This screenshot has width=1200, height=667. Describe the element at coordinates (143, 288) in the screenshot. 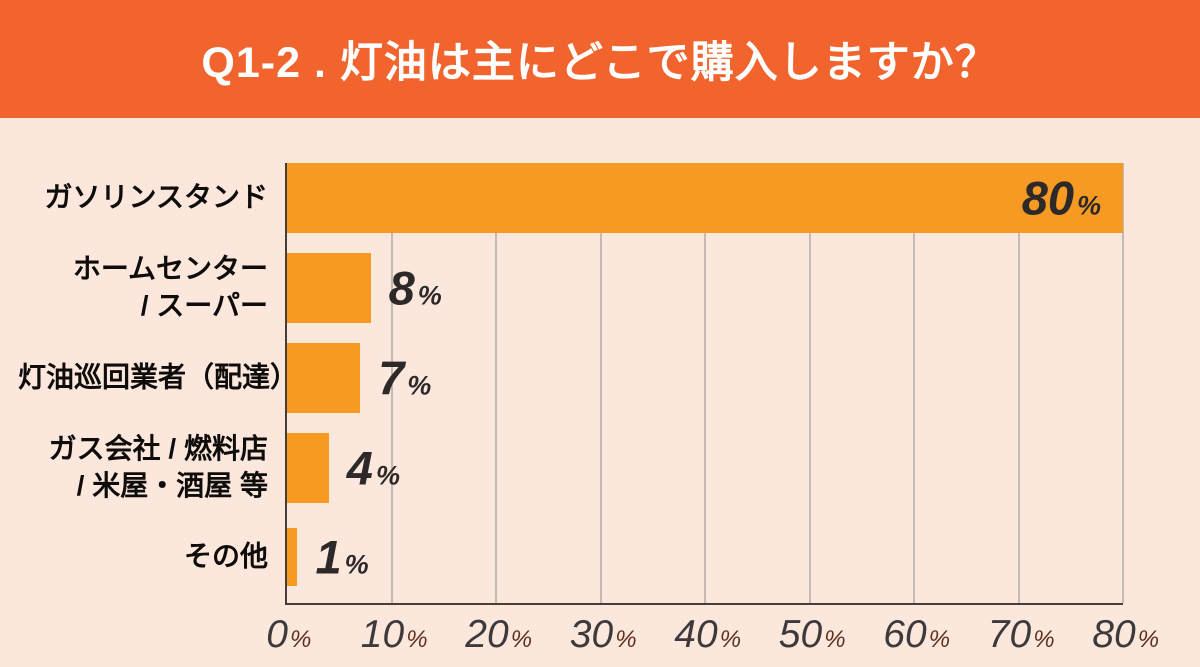

I see `category-label-home-center-super: ホームセンター / スーパー` at that location.